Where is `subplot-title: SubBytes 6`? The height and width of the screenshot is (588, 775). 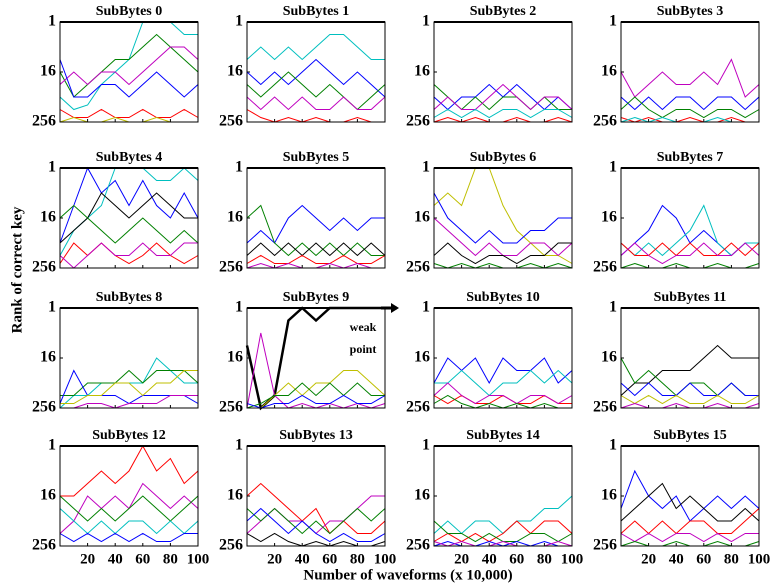
subplot-title: SubBytes 6 is located at coordinates (503, 157).